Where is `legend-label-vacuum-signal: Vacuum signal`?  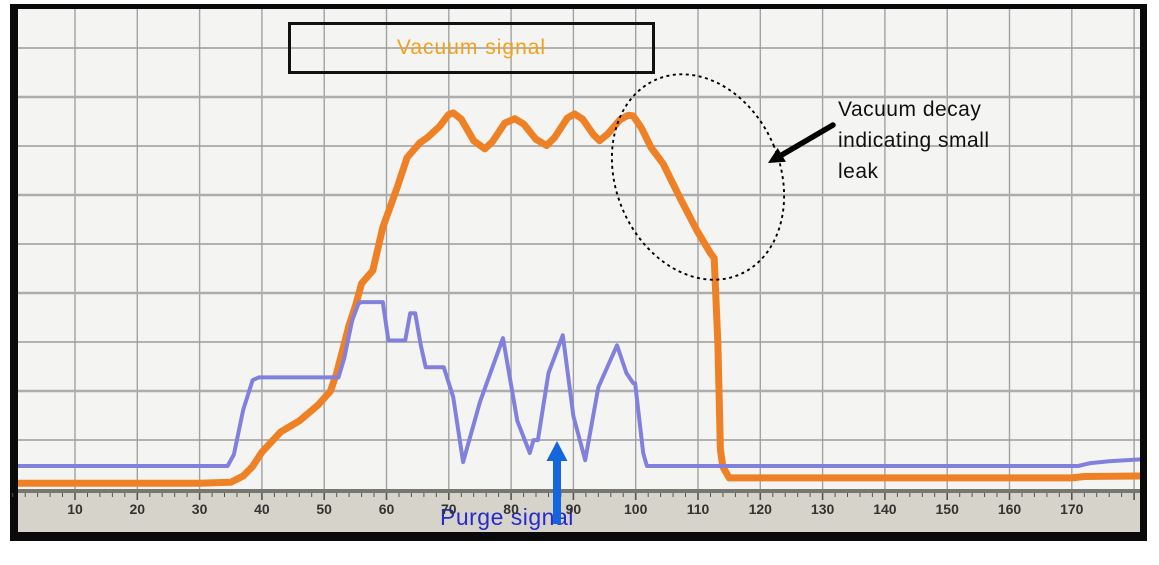 legend-label-vacuum-signal: Vacuum signal is located at coordinates (471, 47).